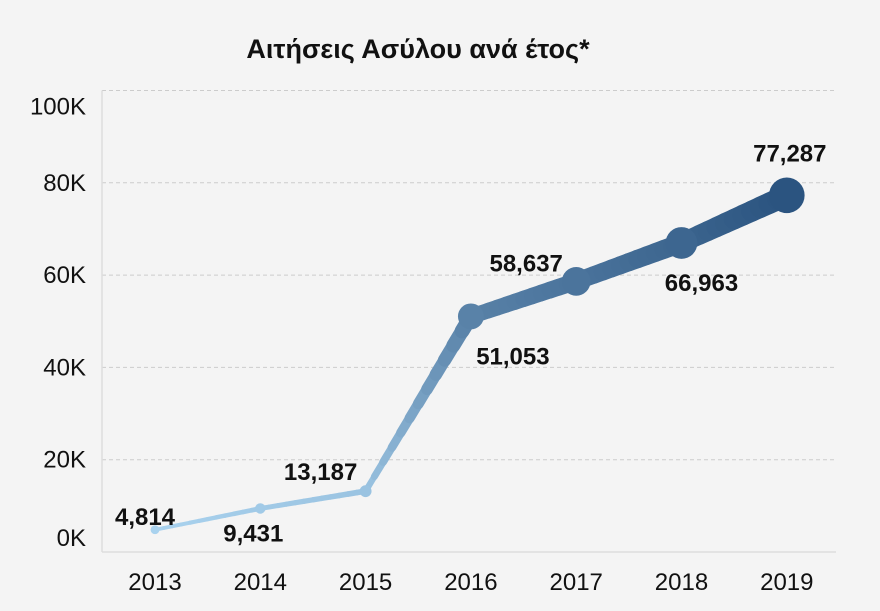 The height and width of the screenshot is (611, 880). Describe the element at coordinates (64, 460) in the screenshot. I see `y-tick-label: 20K` at that location.